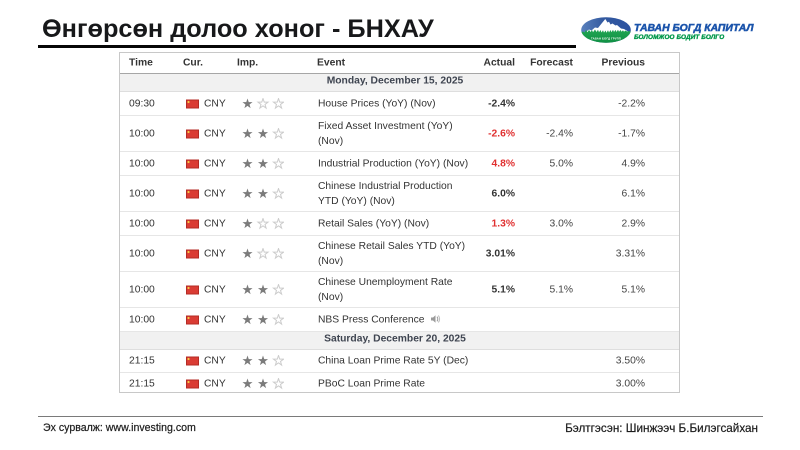  What do you see at coordinates (606, 39) in the screenshot?
I see `svg-text: ТАВАН БОГД ГРУПП` at bounding box center [606, 39].